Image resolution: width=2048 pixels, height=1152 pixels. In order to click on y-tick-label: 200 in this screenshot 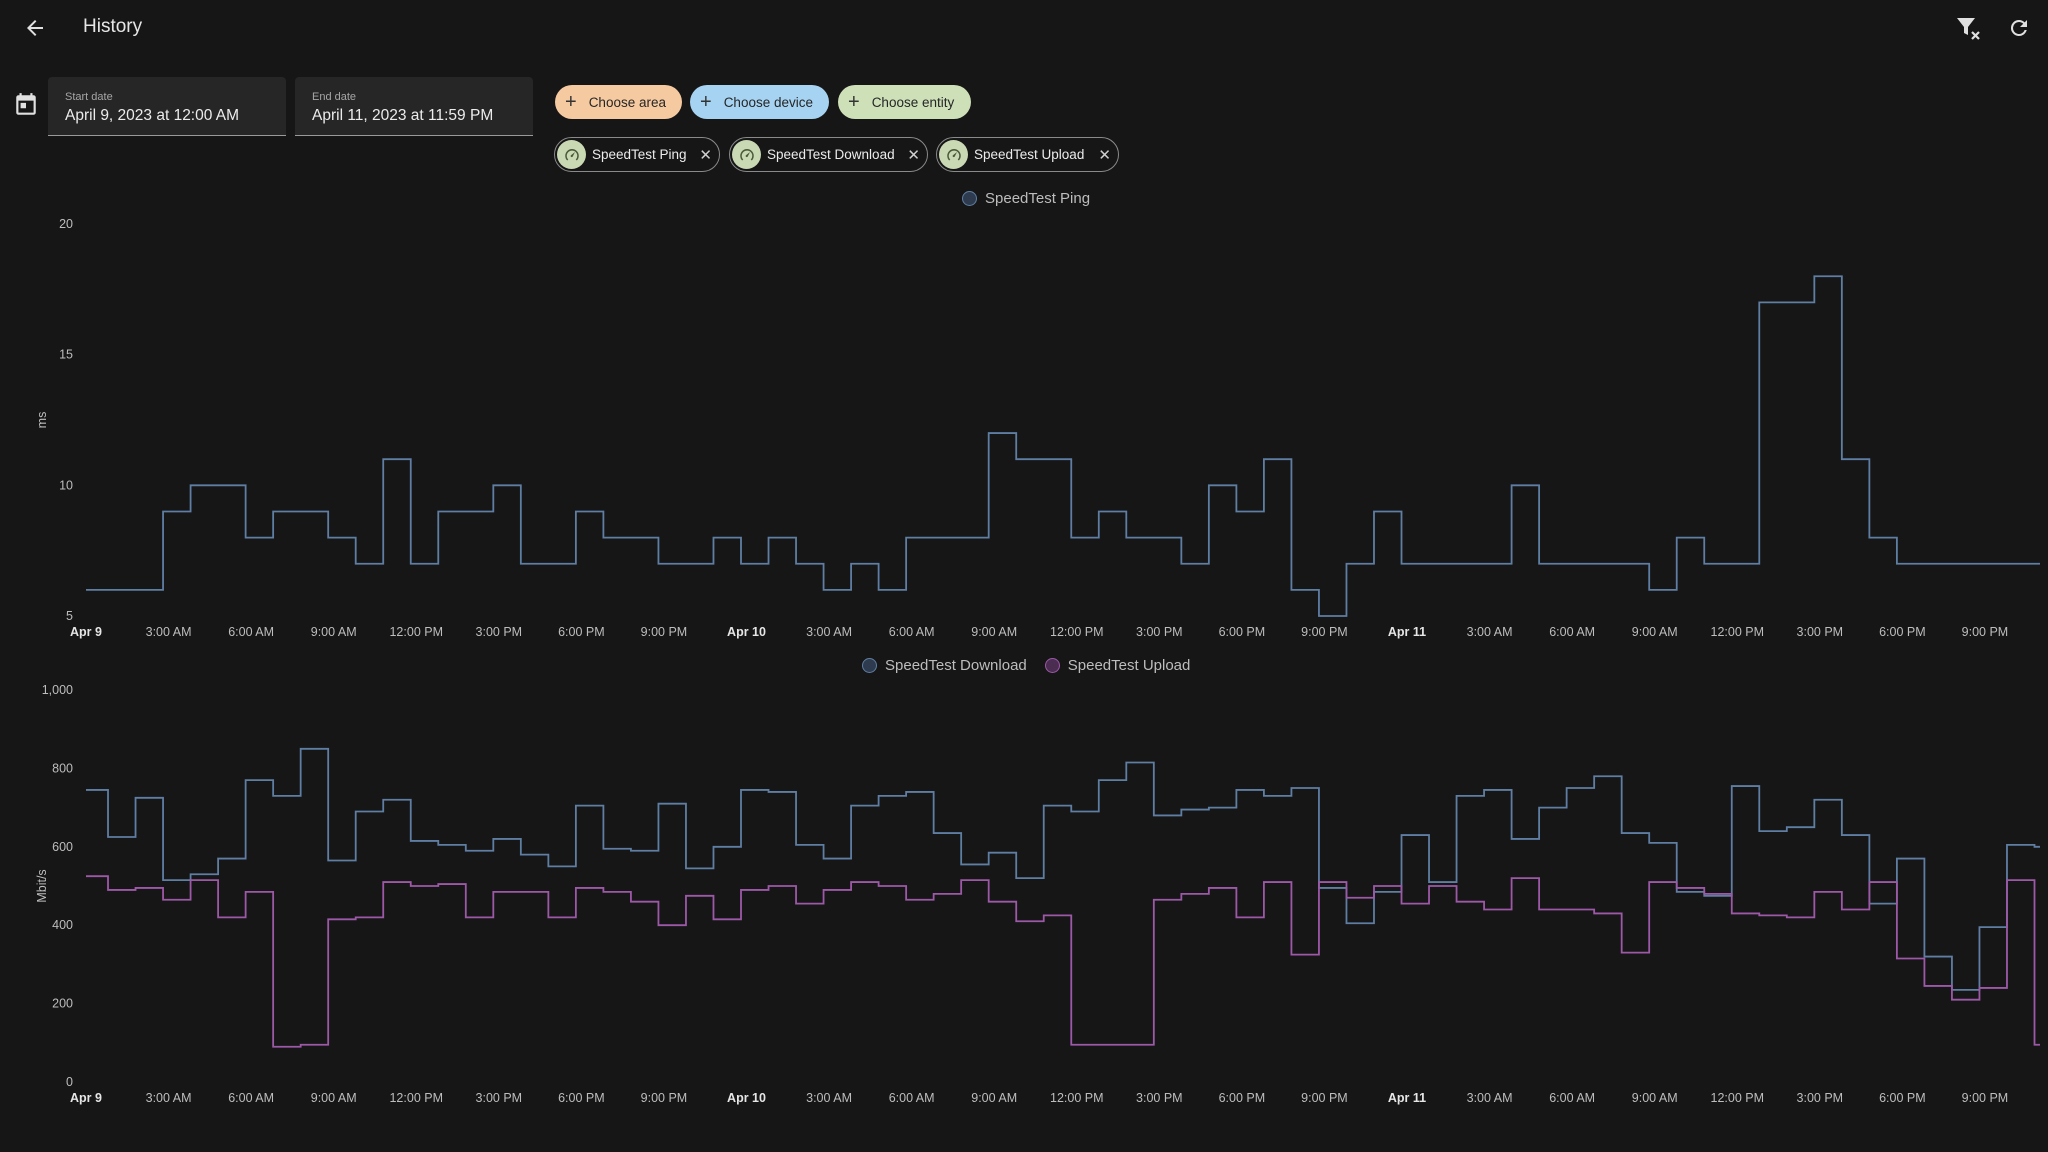, I will do `click(62, 1004)`.